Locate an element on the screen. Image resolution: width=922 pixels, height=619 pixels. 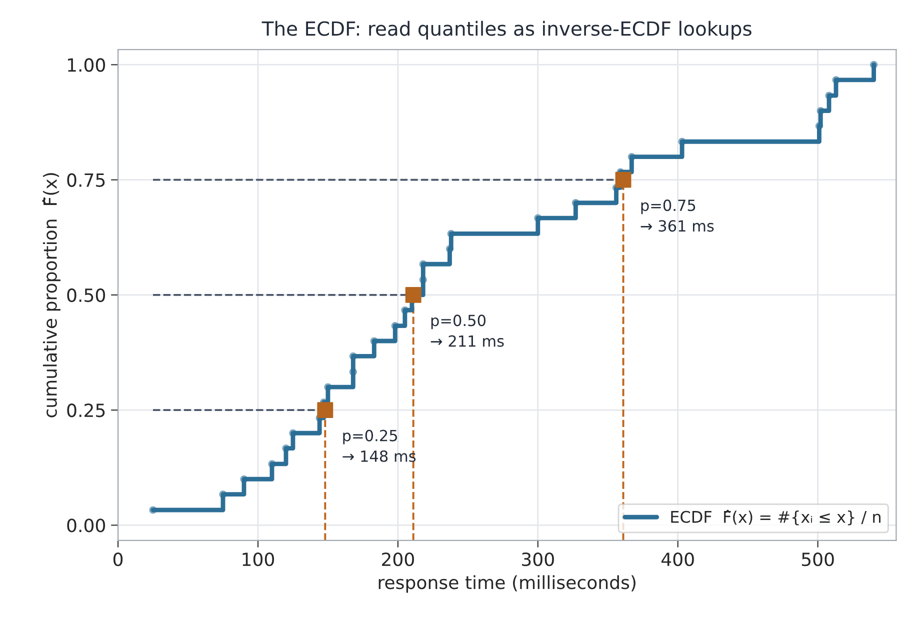
y-axis-title: cumulative proportion F̂(x) is located at coordinates (51, 295).